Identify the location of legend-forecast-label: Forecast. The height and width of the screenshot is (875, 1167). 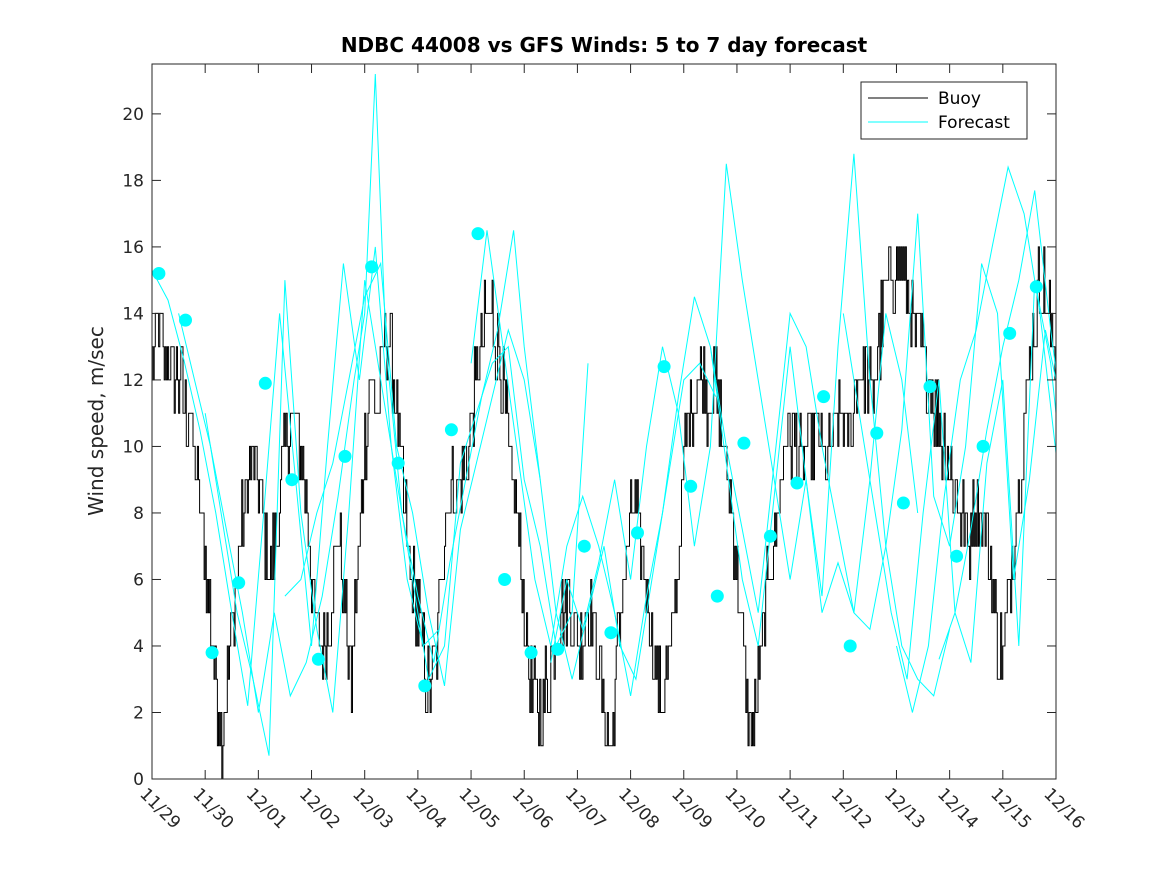
(974, 123).